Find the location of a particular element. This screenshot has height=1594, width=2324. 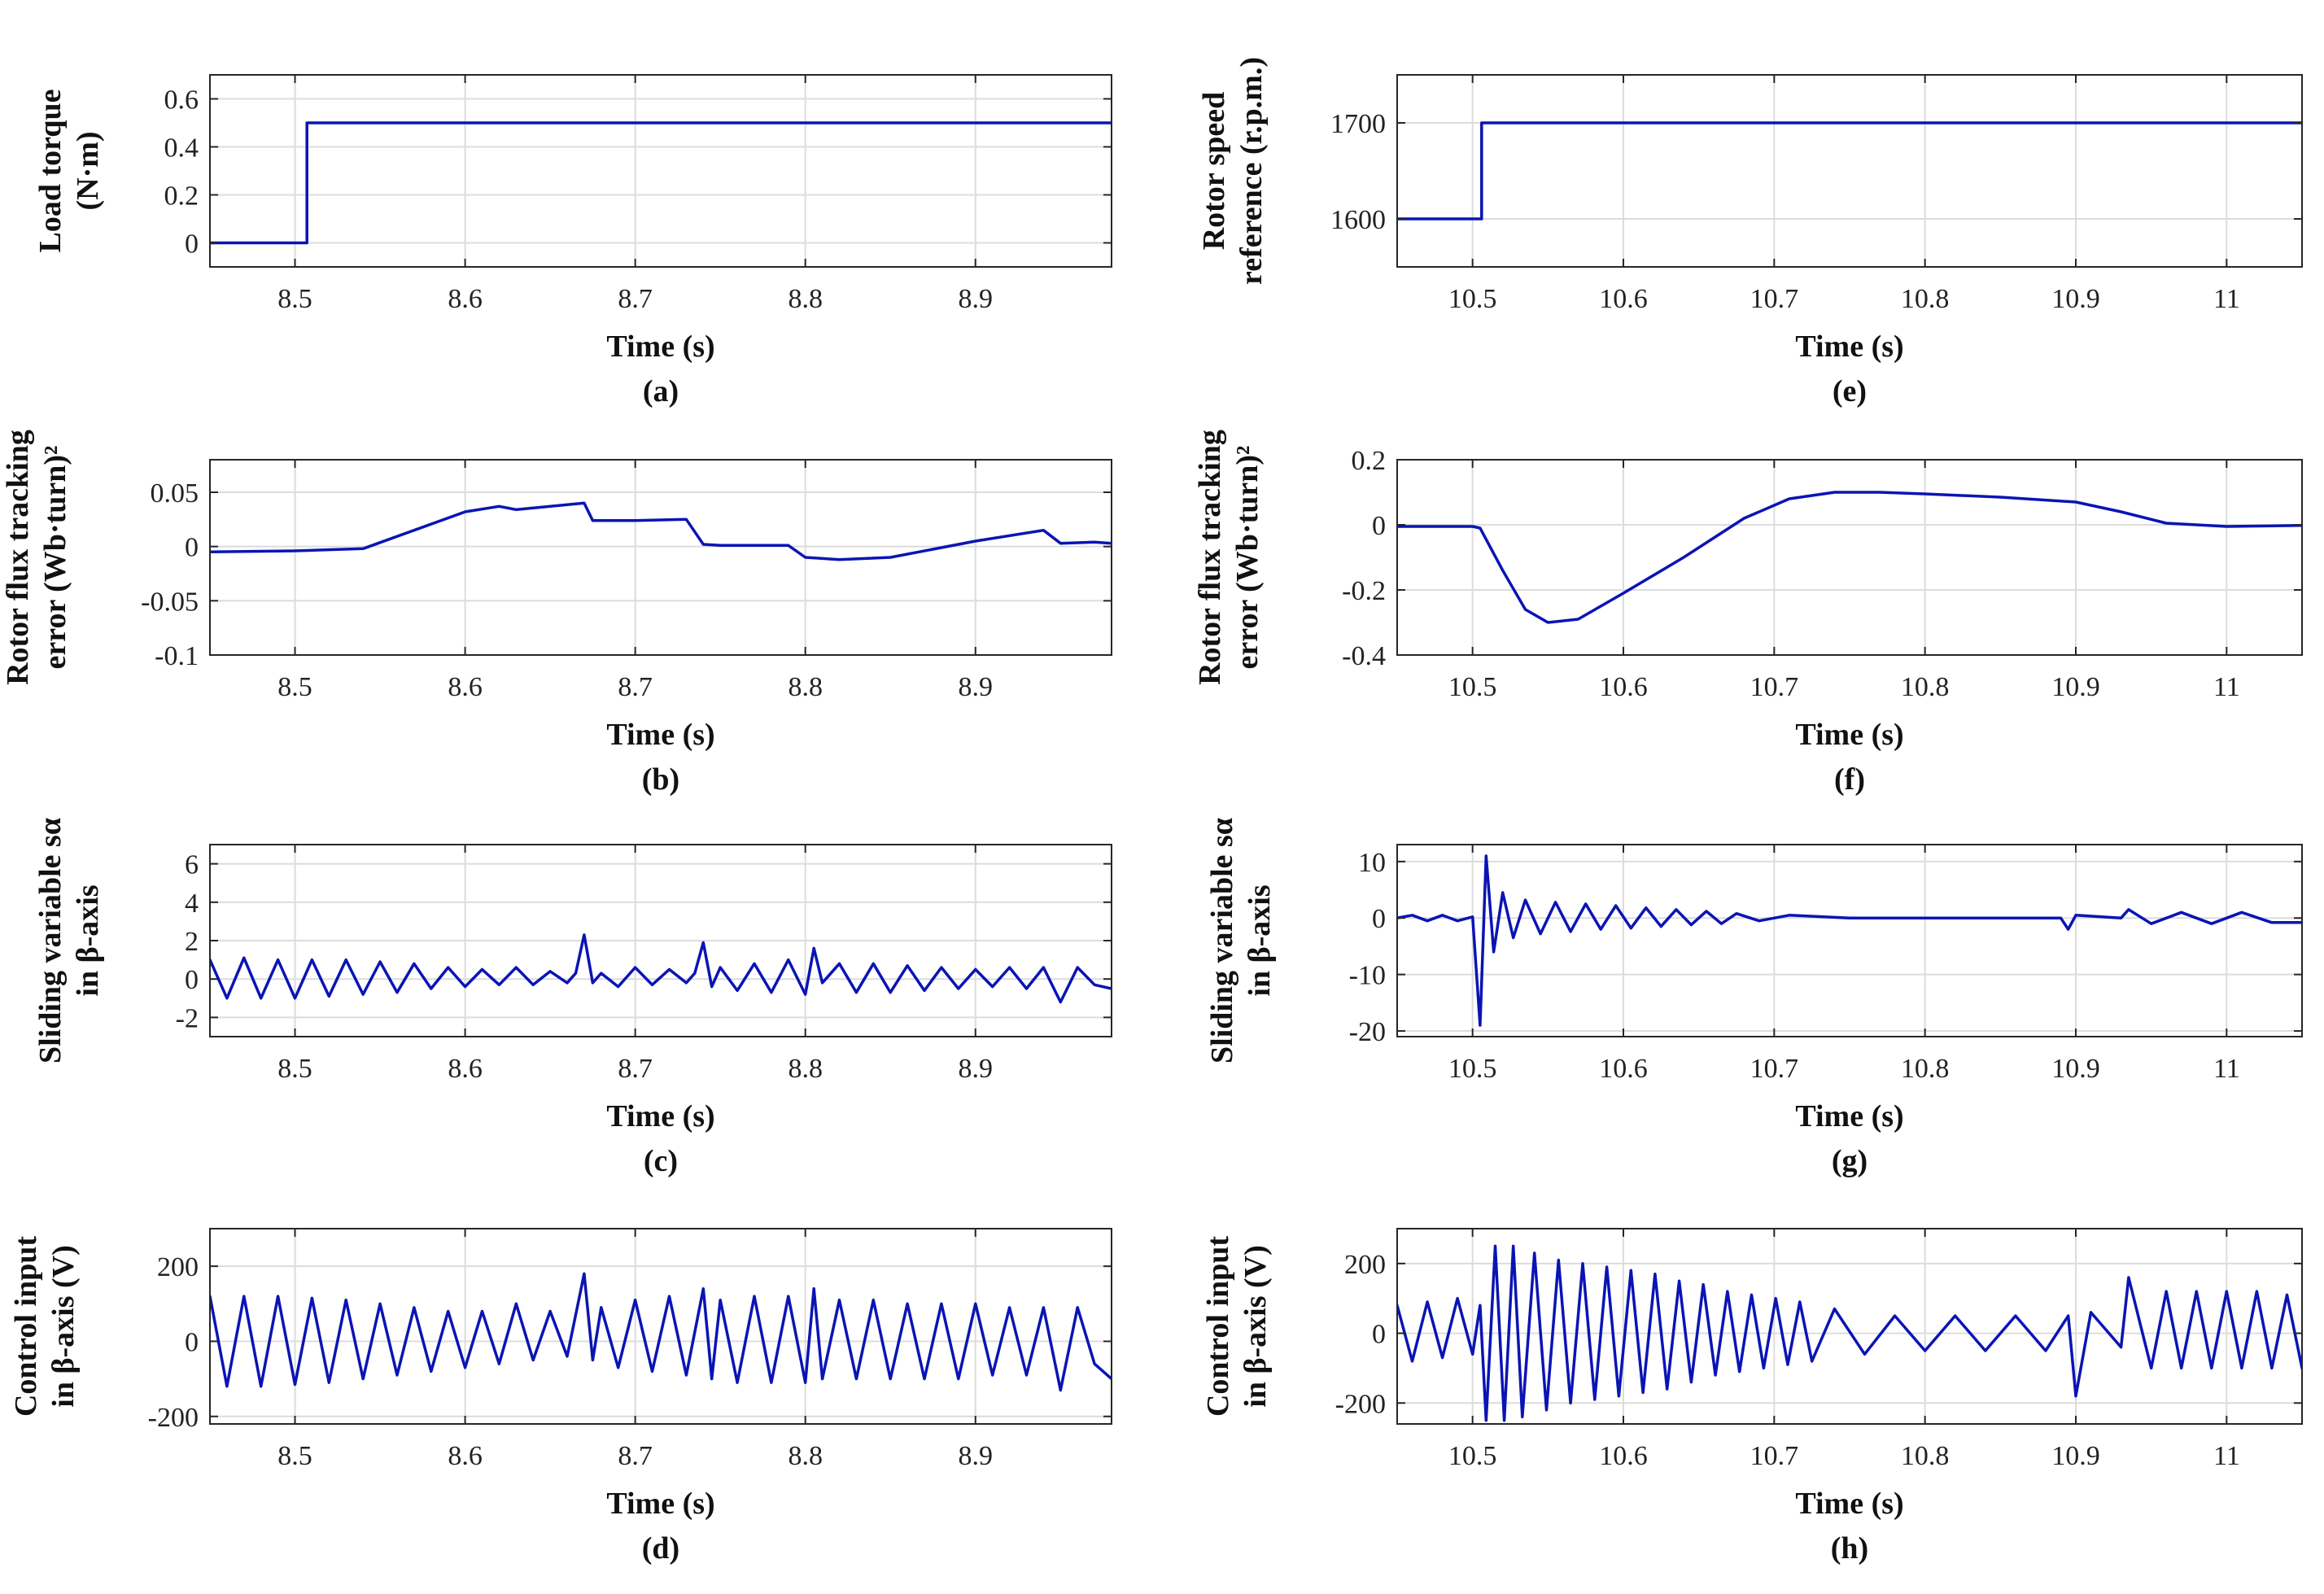

y-tick-label: -10 is located at coordinates (1367, 976).